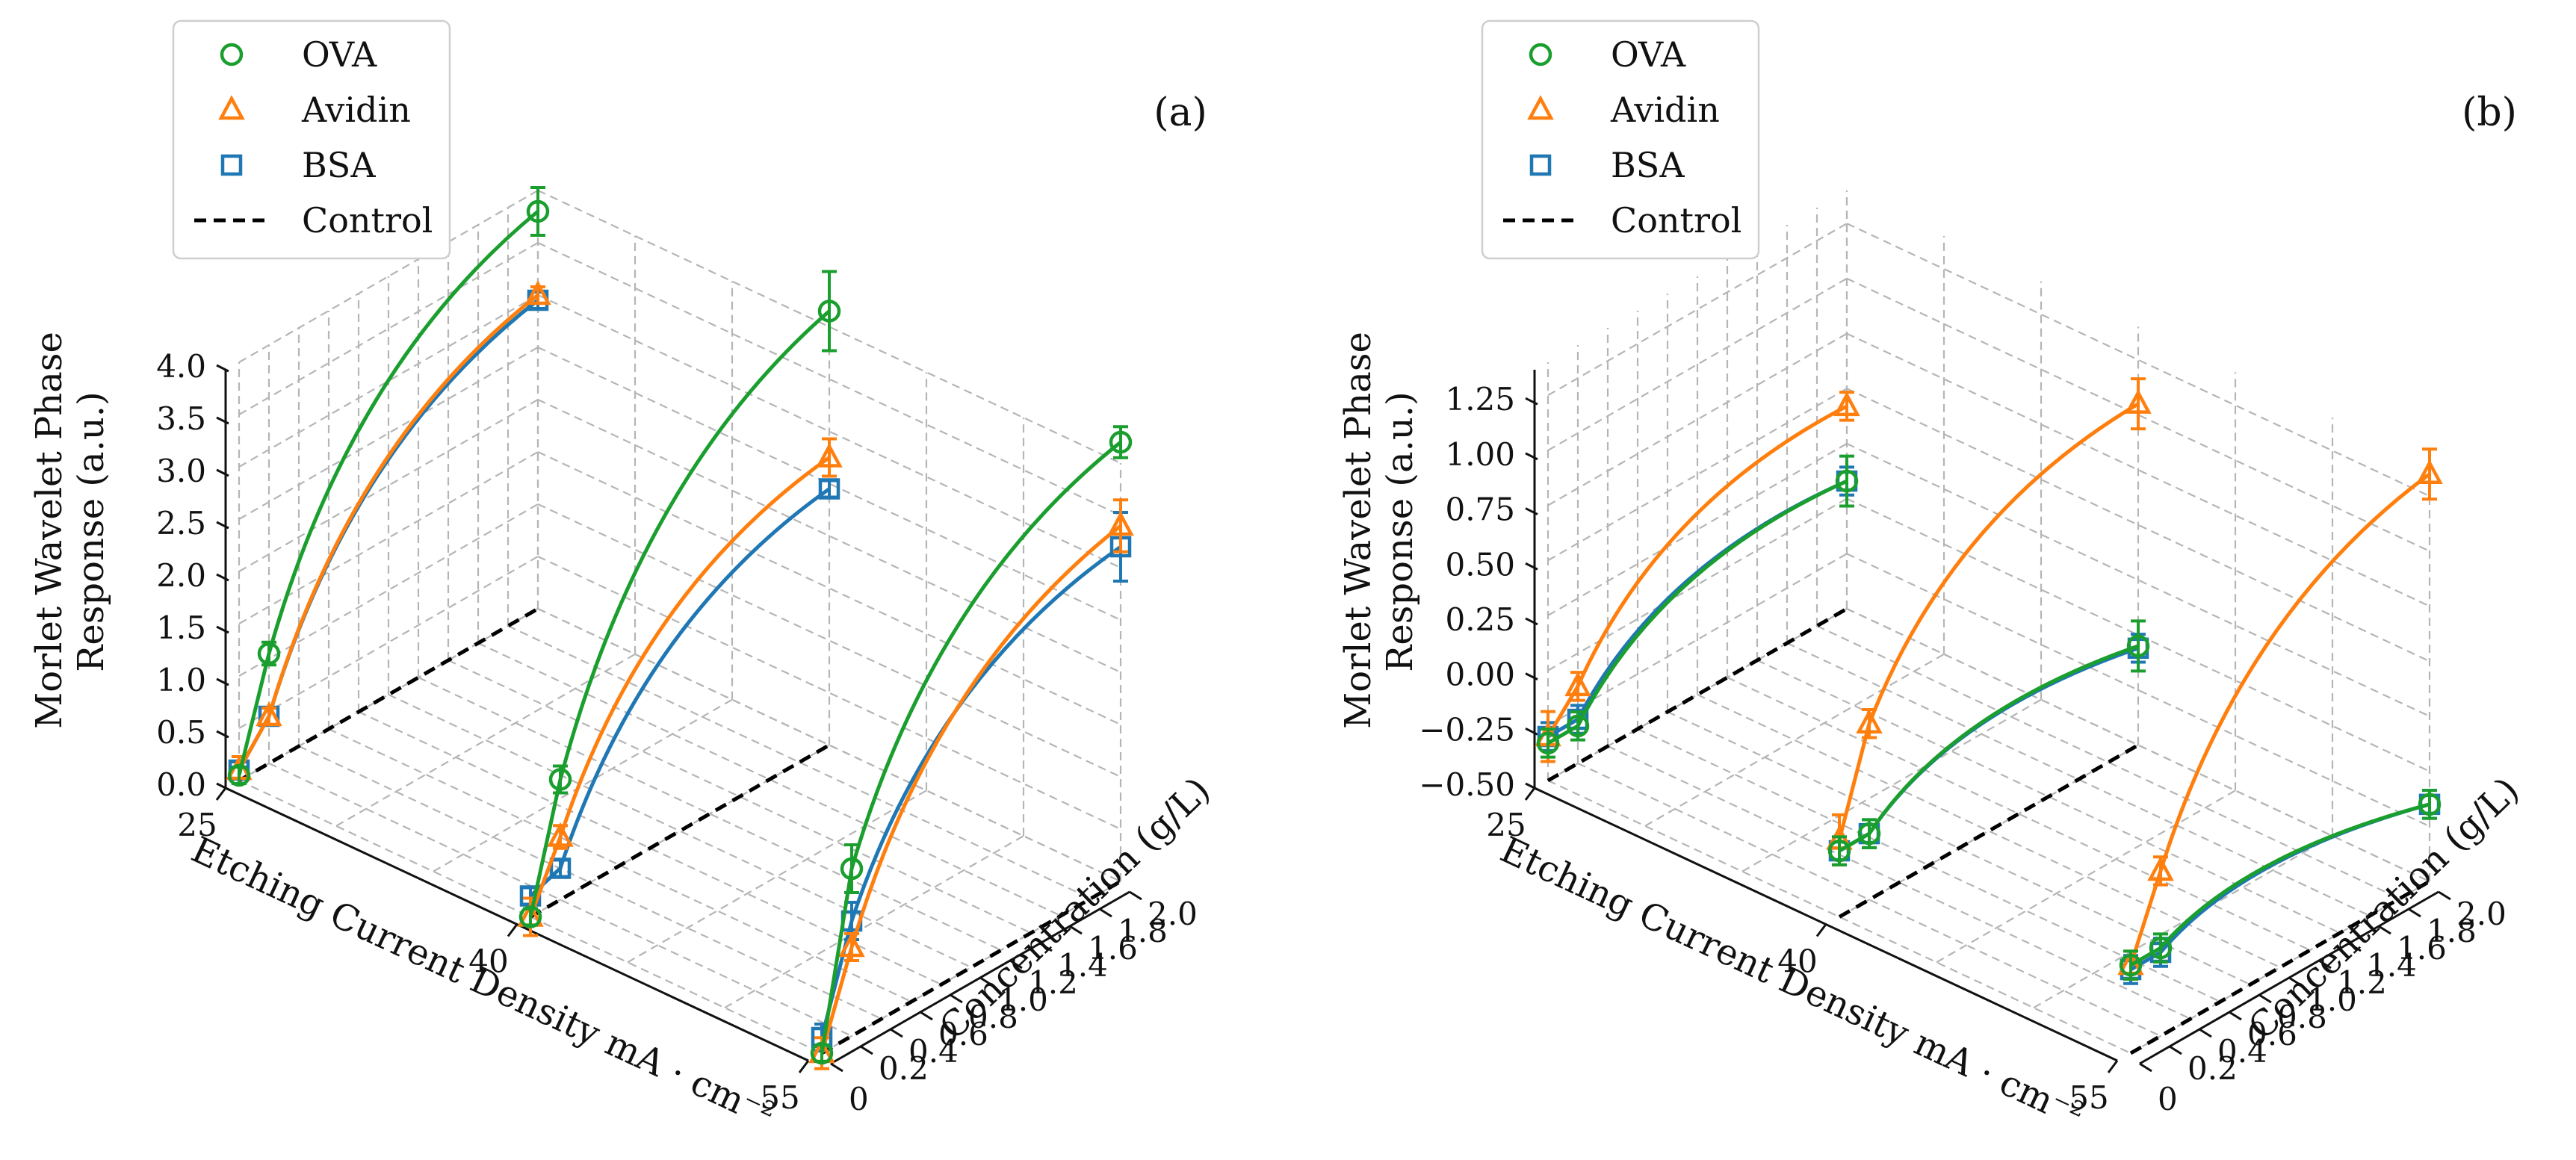  I want to click on y-tick-label: 0.4, so click(2242, 1051).